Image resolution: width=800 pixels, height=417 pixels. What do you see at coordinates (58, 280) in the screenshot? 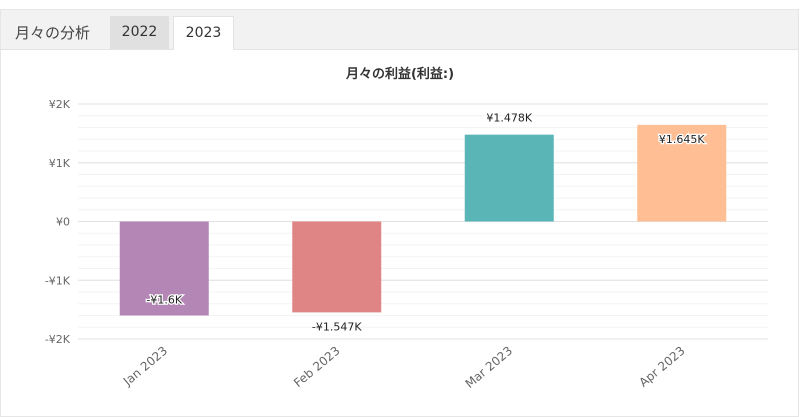
I see `y-tick-label: -¥1K` at bounding box center [58, 280].